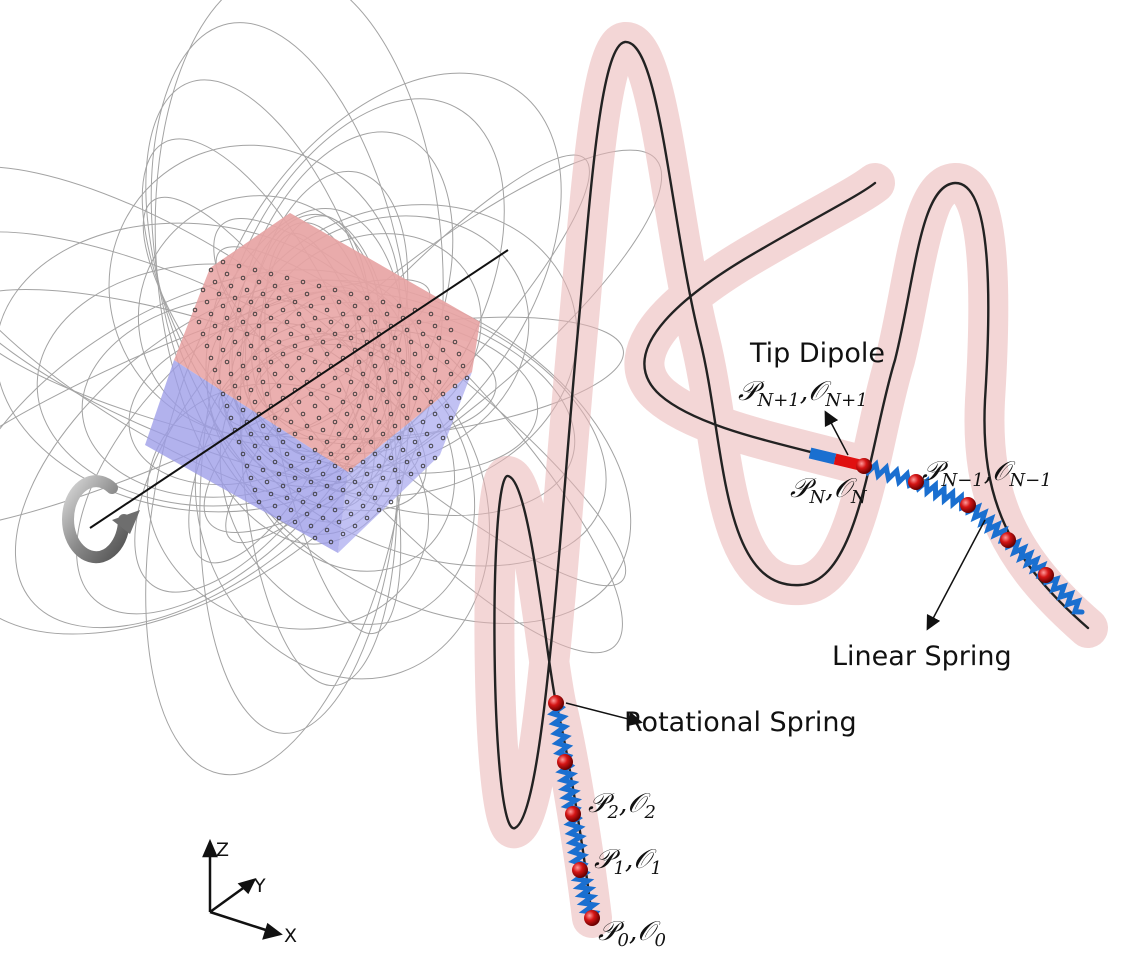 This screenshot has width=1126, height=962. Describe the element at coordinates (101, 519) in the screenshot. I see `rotation-arrow-icon` at that location.